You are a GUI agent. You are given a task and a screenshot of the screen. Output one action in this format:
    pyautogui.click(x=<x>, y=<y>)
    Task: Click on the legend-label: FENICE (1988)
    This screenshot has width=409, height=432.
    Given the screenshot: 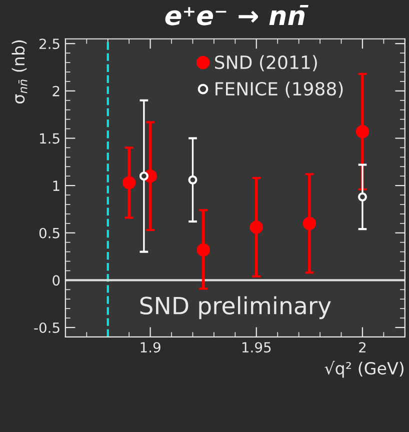 What is the action you would take?
    pyautogui.click(x=279, y=90)
    